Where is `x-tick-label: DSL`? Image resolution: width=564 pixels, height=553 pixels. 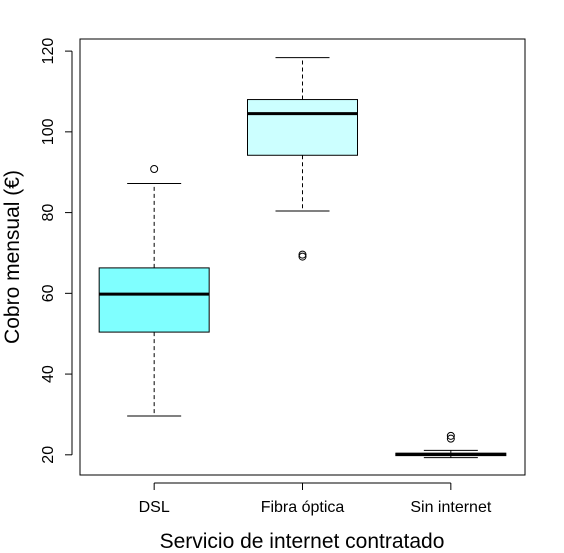 x-tick-label: DSL is located at coordinates (154, 507).